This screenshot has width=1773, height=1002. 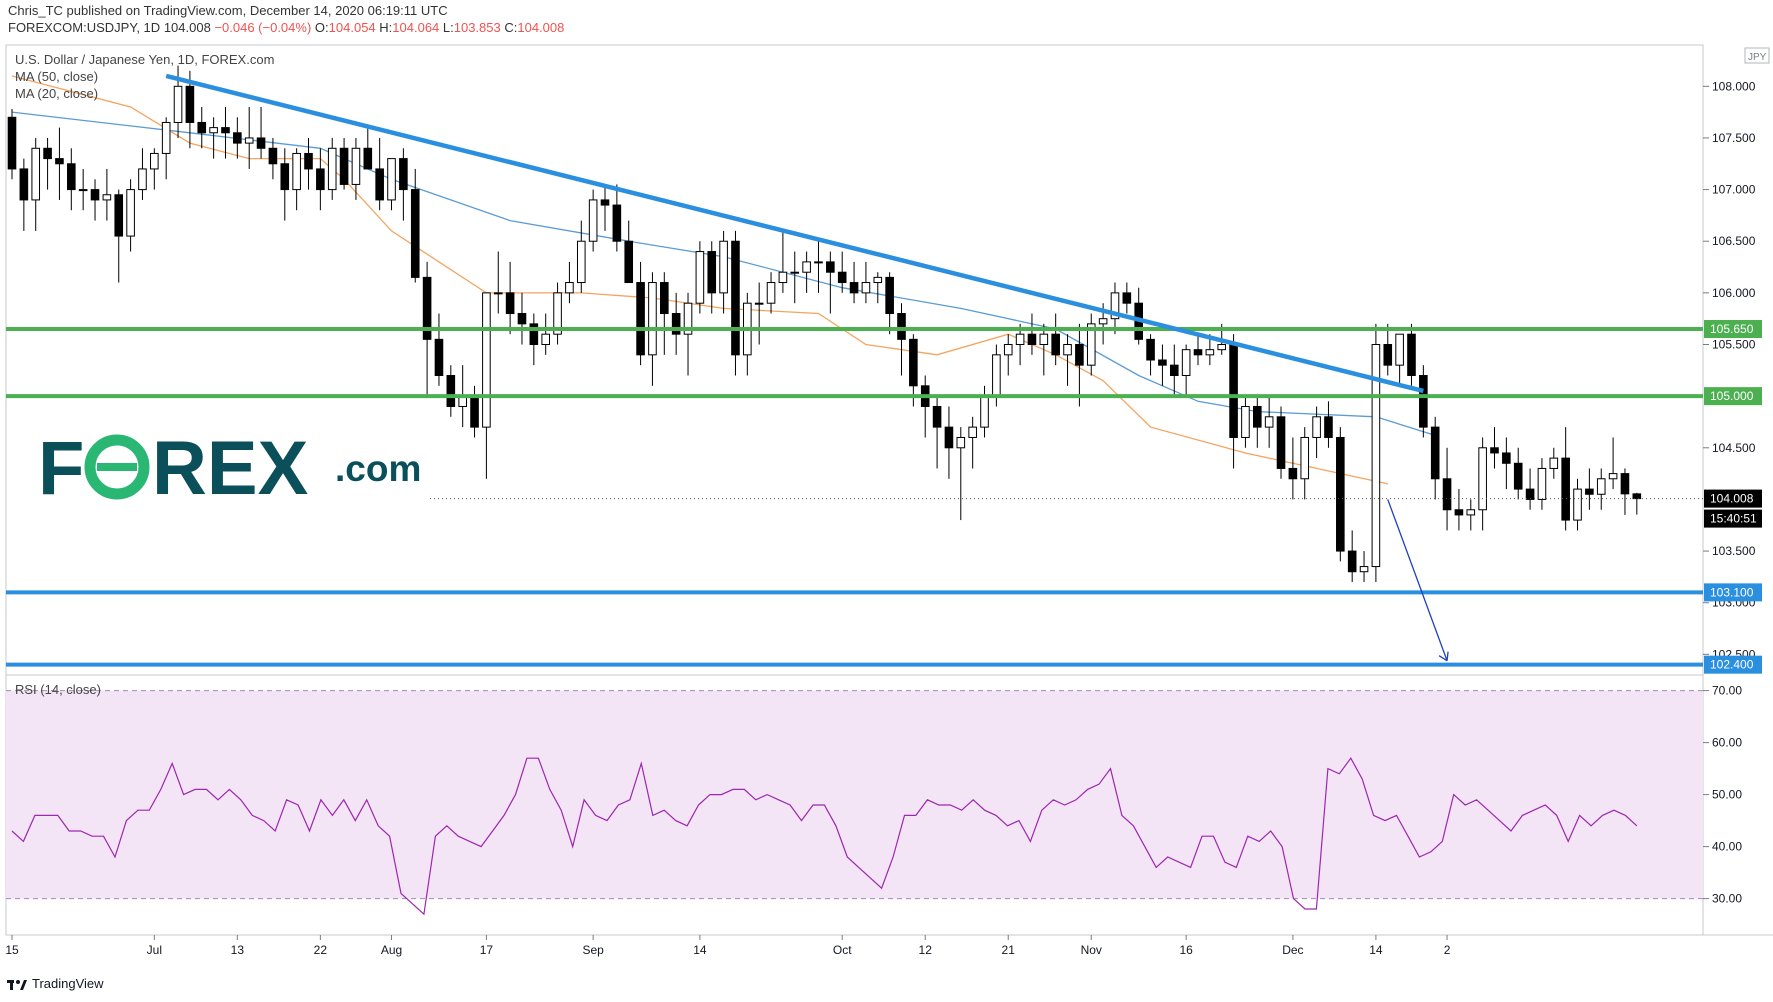 What do you see at coordinates (1732, 396) in the screenshot?
I see `level-price-tag-text: 105.000` at bounding box center [1732, 396].